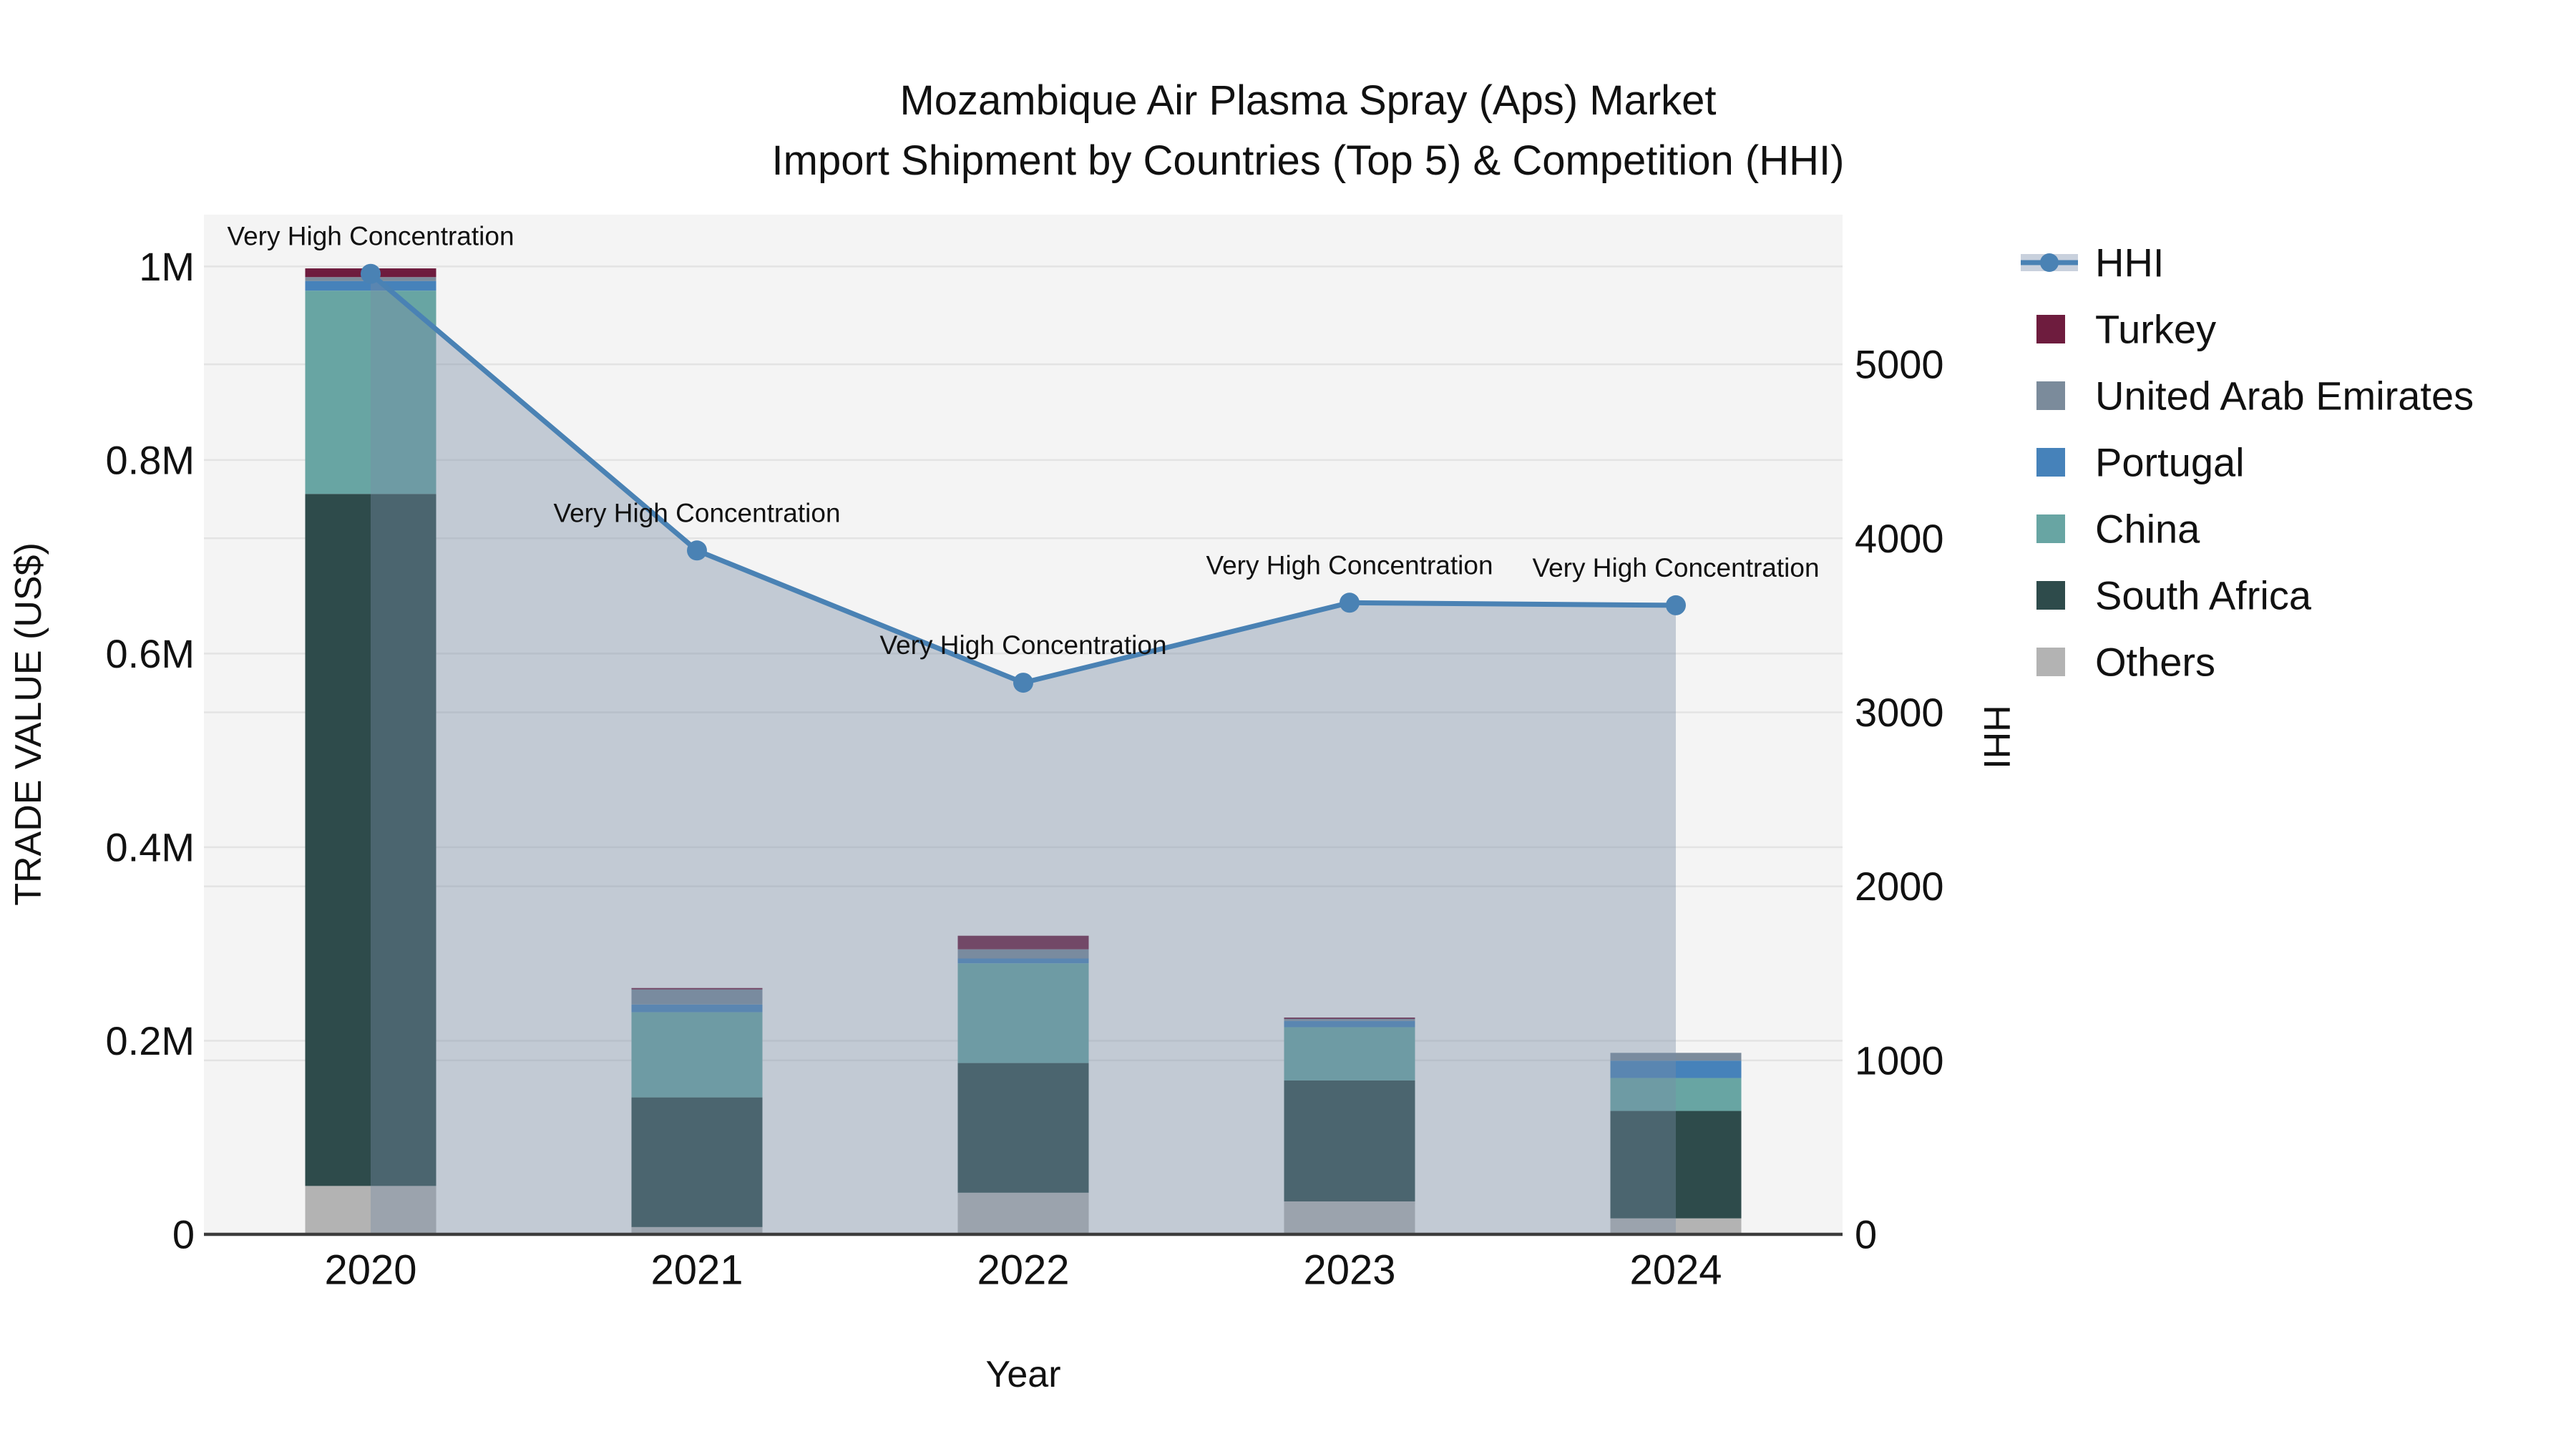  Describe the element at coordinates (2155, 329) in the screenshot. I see `legend-label: Turkey` at that location.